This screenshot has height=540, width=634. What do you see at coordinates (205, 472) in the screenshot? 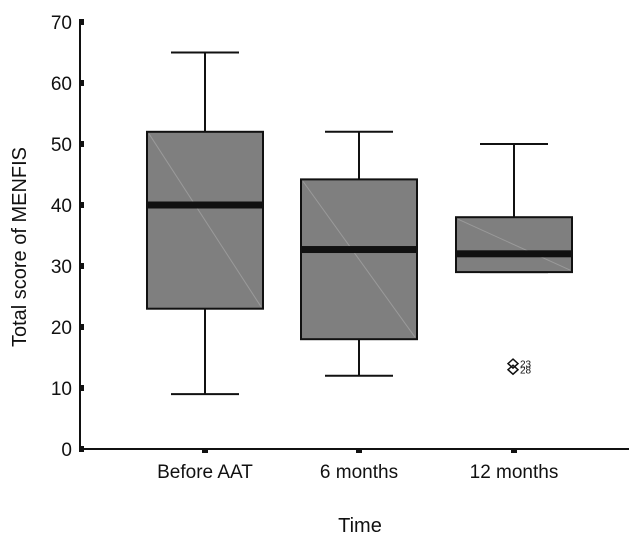
I see `x-tick-label: Before AAT` at bounding box center [205, 472].